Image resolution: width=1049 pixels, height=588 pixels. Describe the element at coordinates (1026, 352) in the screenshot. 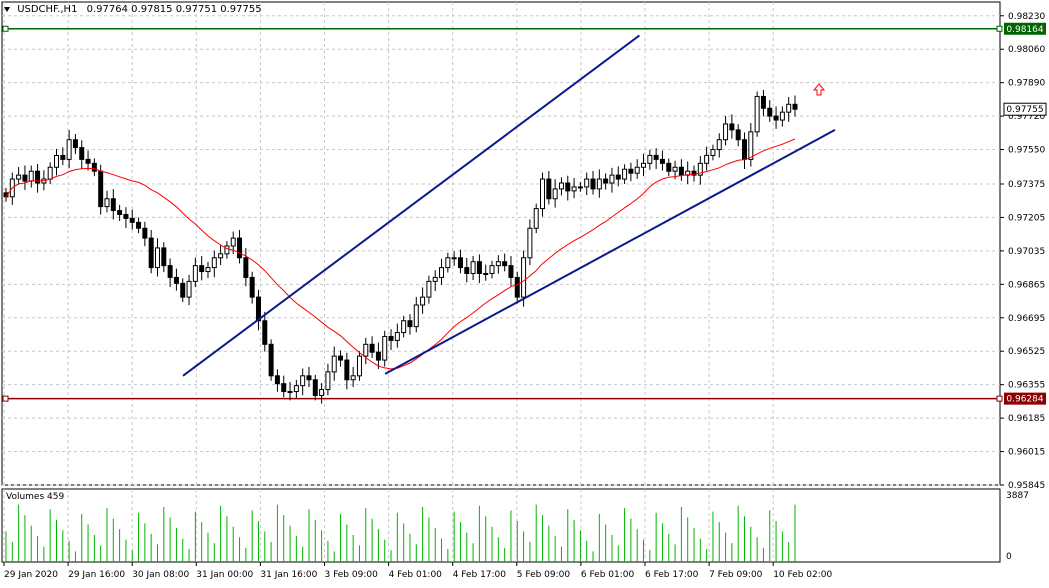

I see `price-tick-label: 0.96525` at that location.